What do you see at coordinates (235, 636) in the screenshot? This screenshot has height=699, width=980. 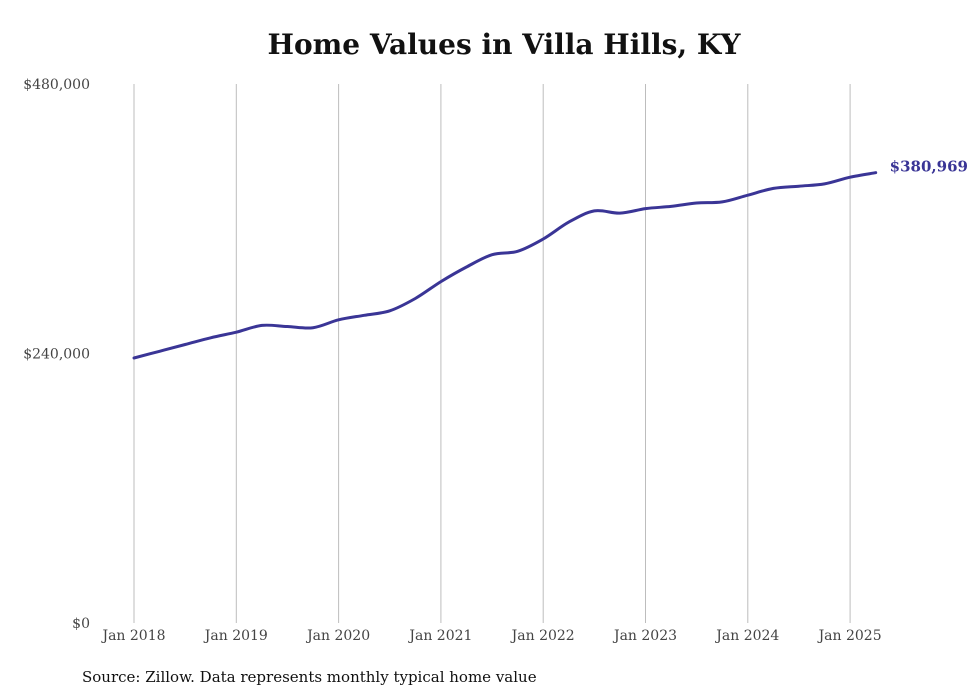 I see `x-tick-label: Jan 2019` at bounding box center [235, 636].